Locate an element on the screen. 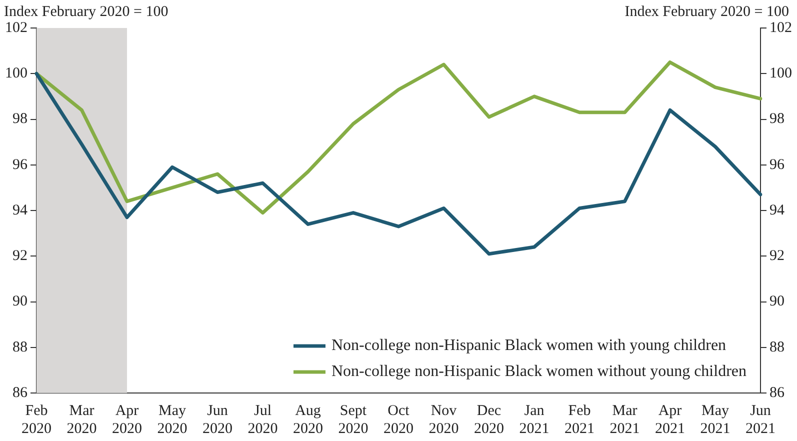 The height and width of the screenshot is (441, 797). y2-tick-label: 86 is located at coordinates (777, 392).